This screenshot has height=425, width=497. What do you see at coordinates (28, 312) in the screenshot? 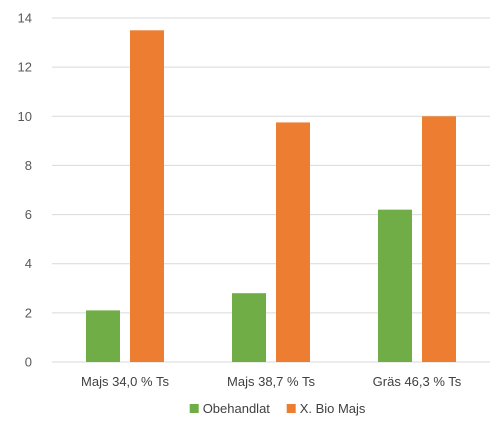
I see `y-tick-label: 2` at bounding box center [28, 312].